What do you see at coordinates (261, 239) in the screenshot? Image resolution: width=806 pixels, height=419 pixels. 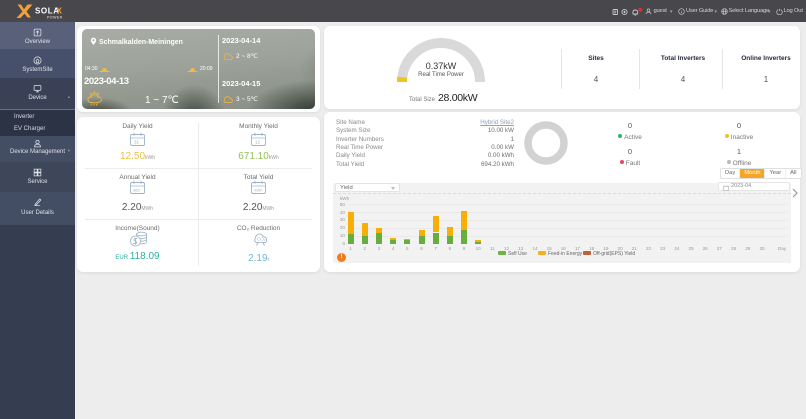 I see `svg-text: CO₂` at bounding box center [261, 239].